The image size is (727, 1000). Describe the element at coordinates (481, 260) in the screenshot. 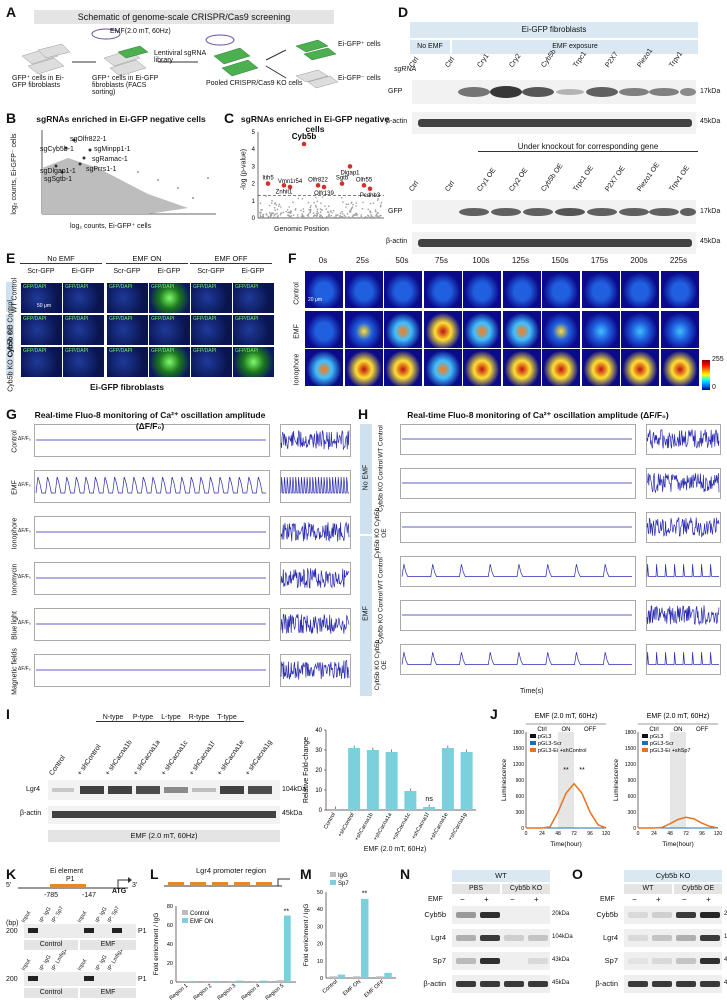

I see `panel-f-time: 100s` at that location.